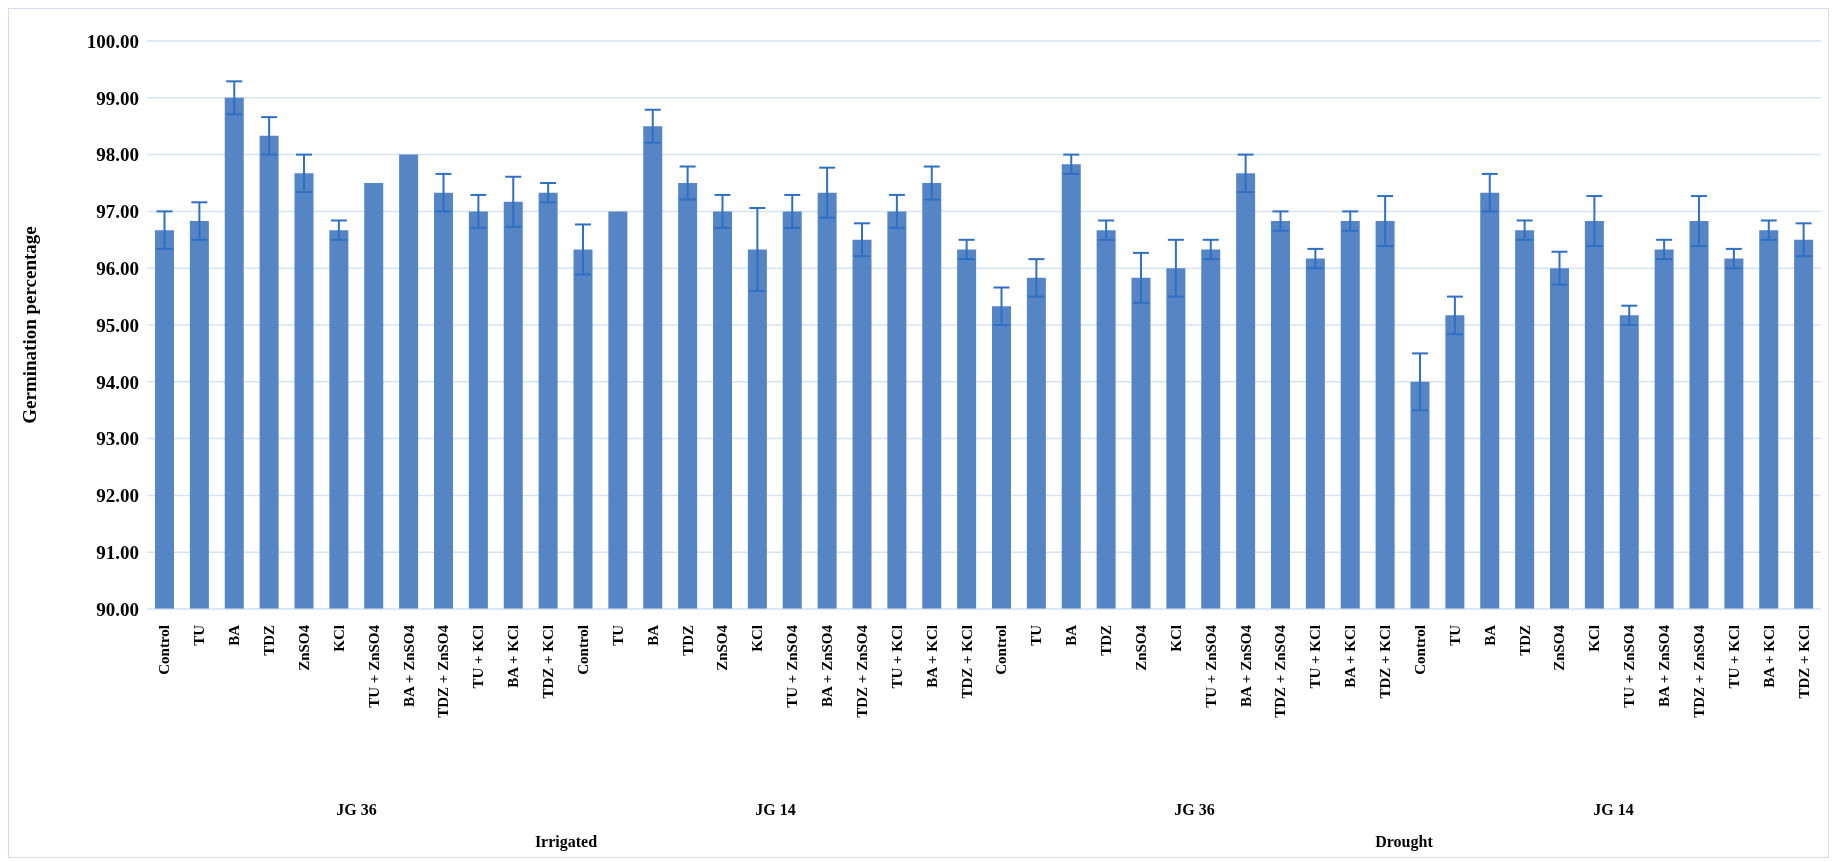 The image size is (1837, 862). Describe the element at coordinates (117, 268) in the screenshot. I see `y-tick-label: 96.00` at that location.